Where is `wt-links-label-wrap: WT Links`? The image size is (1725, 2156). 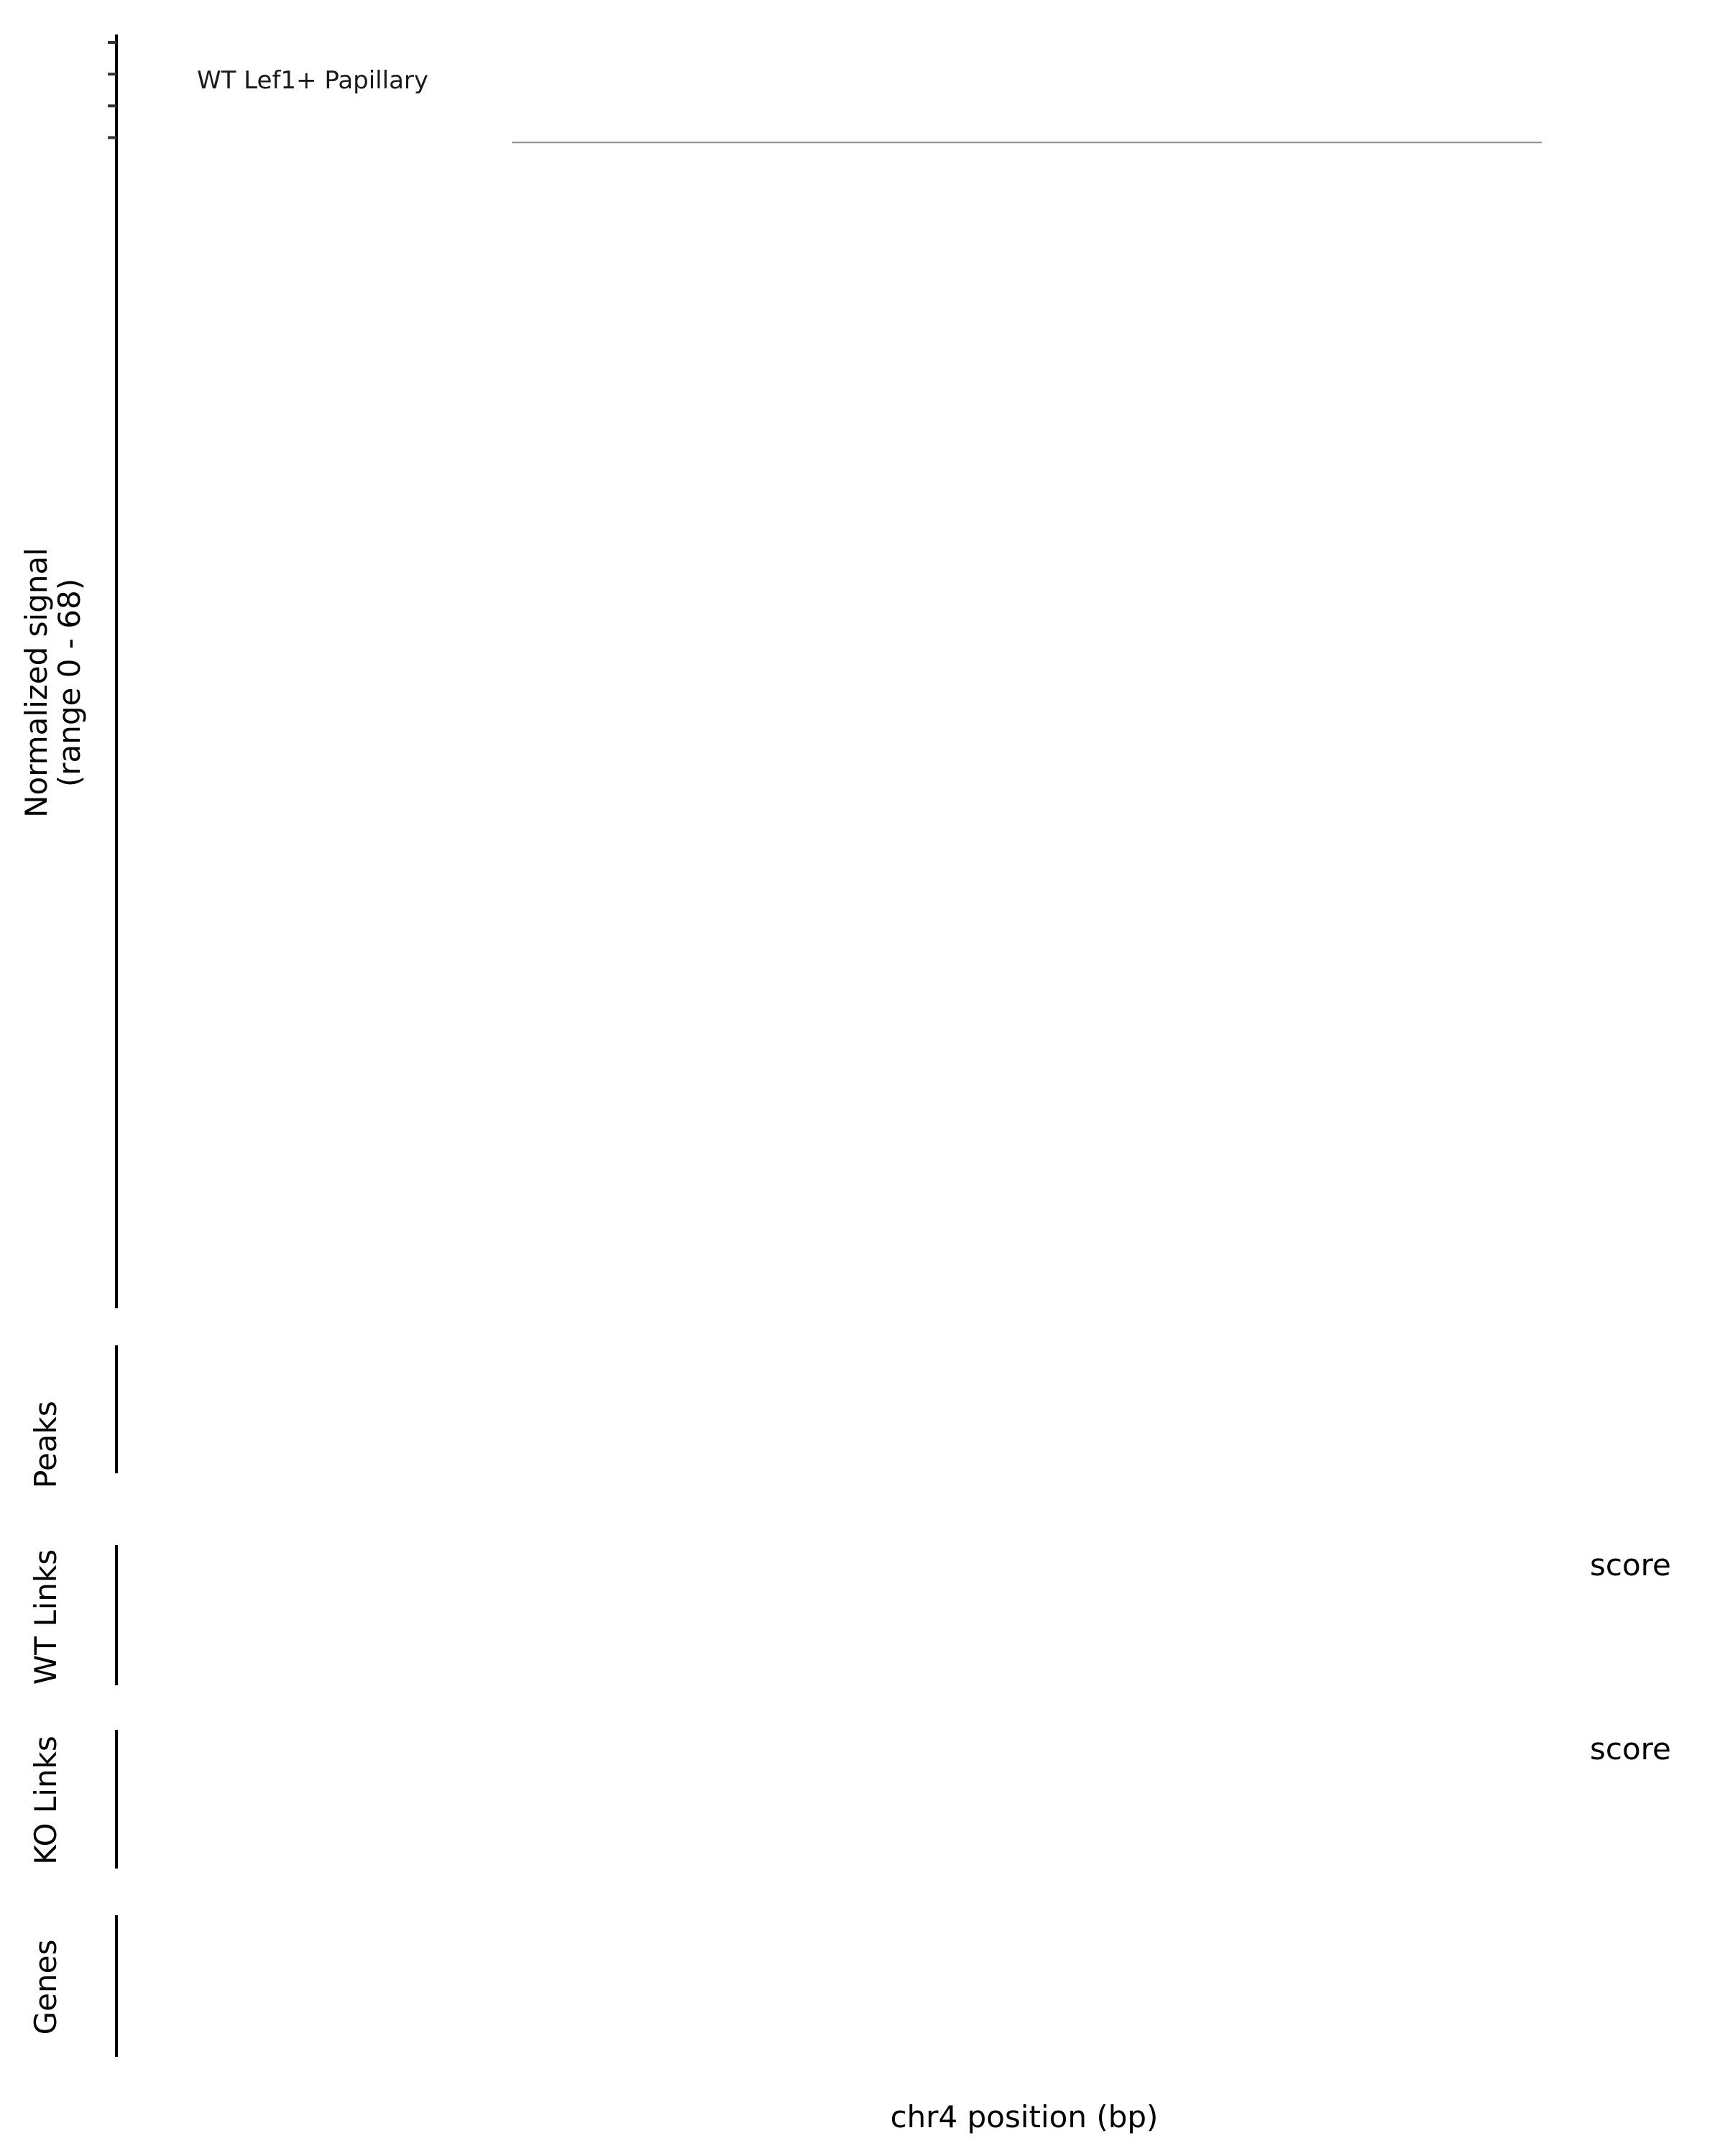
wt-links-label-wrap: WT Links is located at coordinates (45, 1617).